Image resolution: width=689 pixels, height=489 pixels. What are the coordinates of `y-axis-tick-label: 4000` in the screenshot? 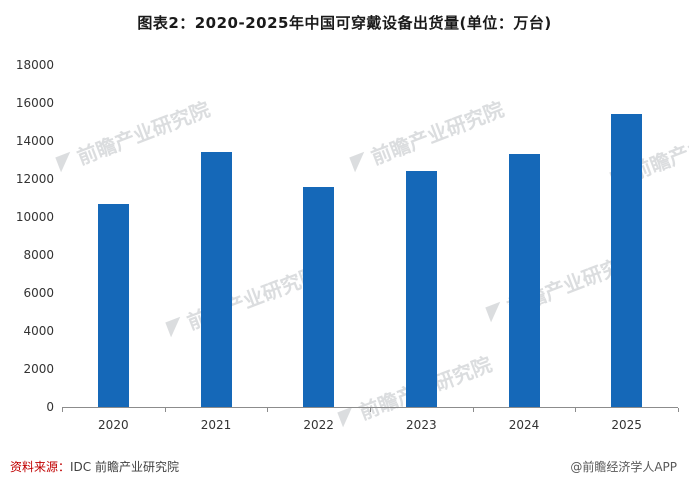 It's located at (38, 331).